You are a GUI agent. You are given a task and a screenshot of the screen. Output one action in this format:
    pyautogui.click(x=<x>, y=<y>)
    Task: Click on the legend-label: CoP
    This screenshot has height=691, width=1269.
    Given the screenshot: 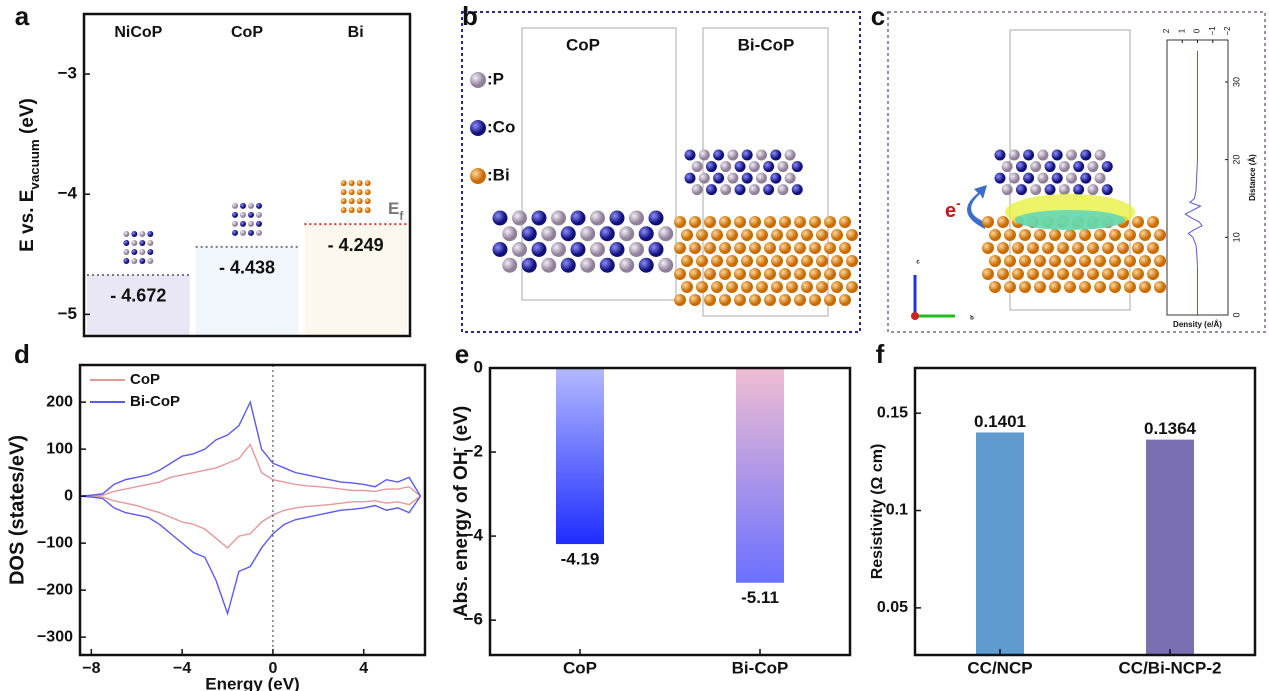 What is the action you would take?
    pyautogui.click(x=145, y=379)
    